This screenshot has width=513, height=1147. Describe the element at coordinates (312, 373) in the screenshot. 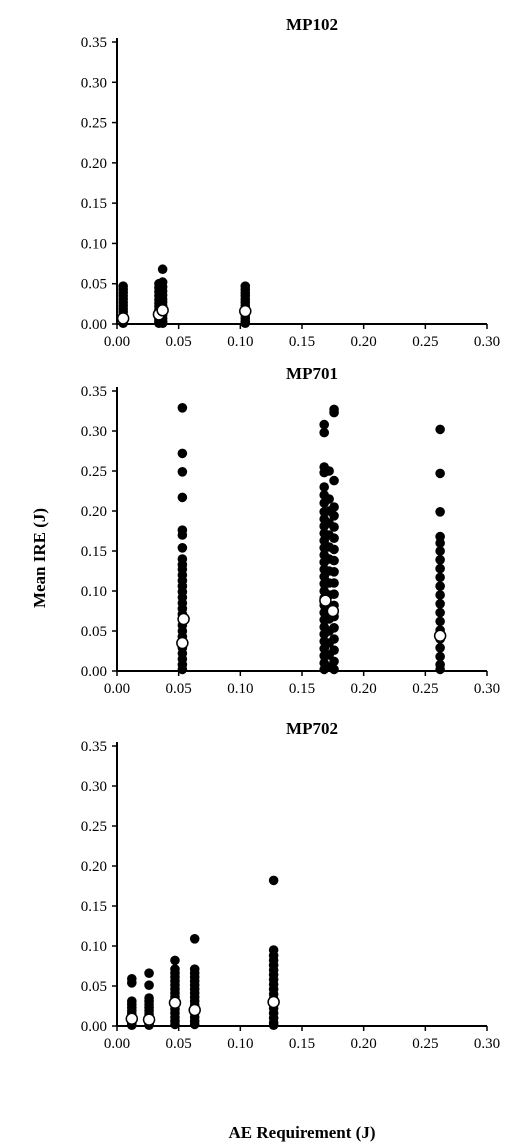

I see `panel-title: MP701` at that location.